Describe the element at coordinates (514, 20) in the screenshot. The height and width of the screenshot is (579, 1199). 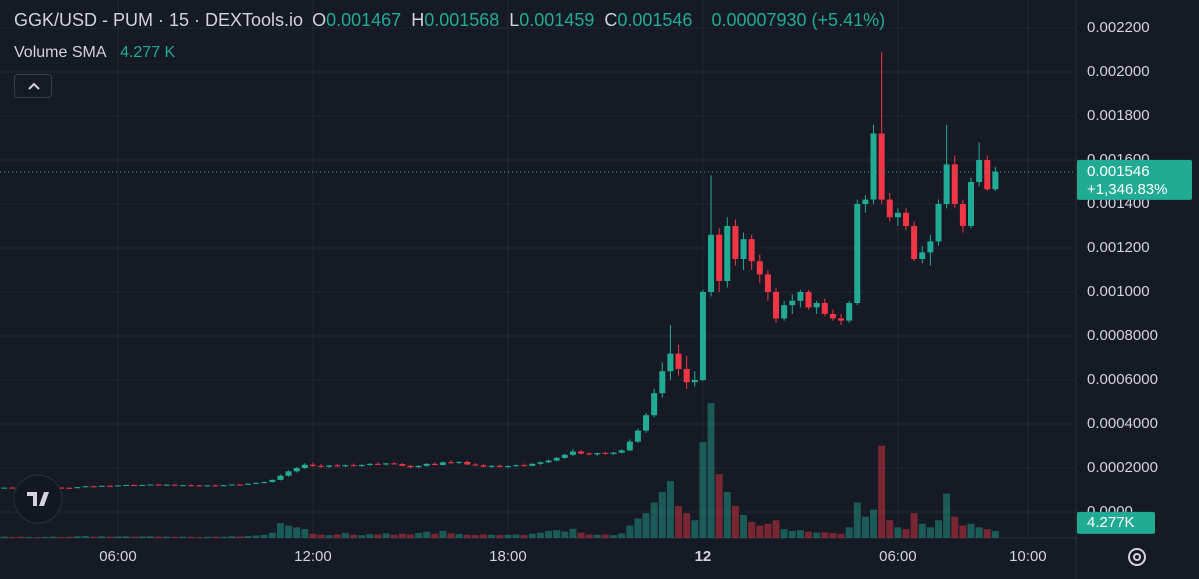
I see `ohlc-label: L` at that location.